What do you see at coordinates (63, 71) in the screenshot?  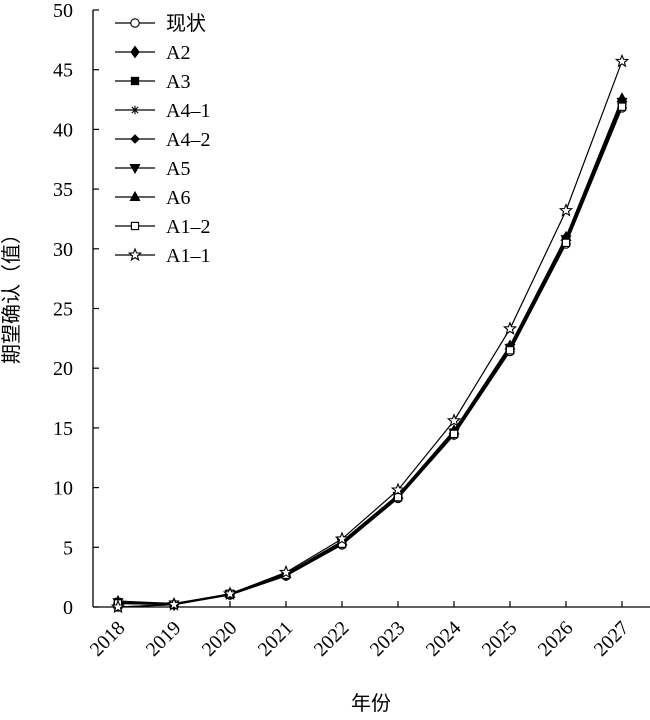 I see `y-tick-label: 45` at bounding box center [63, 71].